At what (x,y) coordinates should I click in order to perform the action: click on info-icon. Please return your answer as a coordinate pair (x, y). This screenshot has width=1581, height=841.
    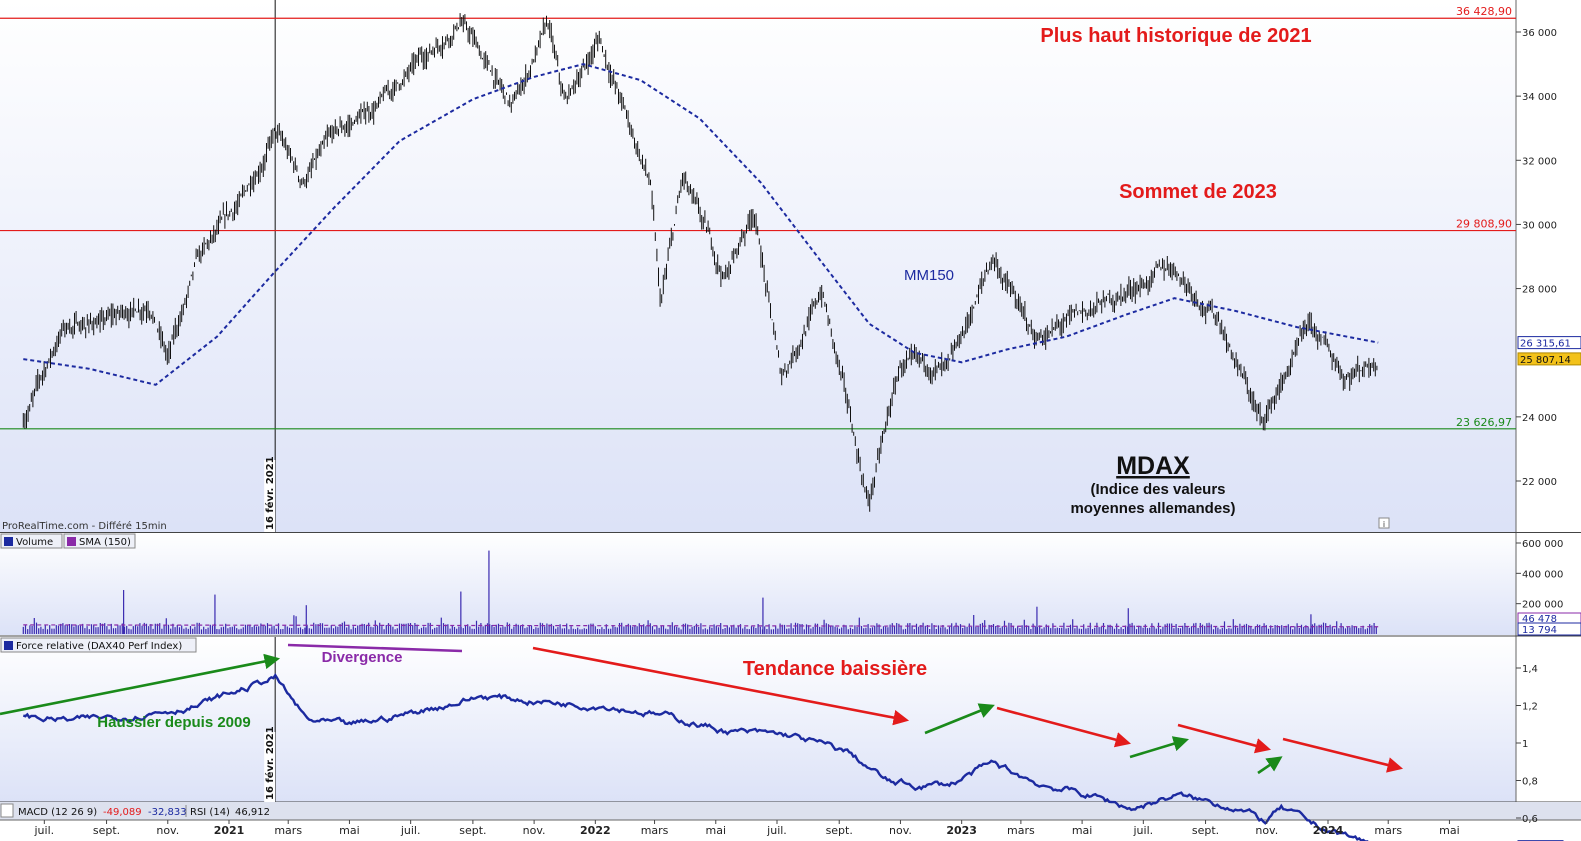
    Looking at the image, I should click on (1384, 523).